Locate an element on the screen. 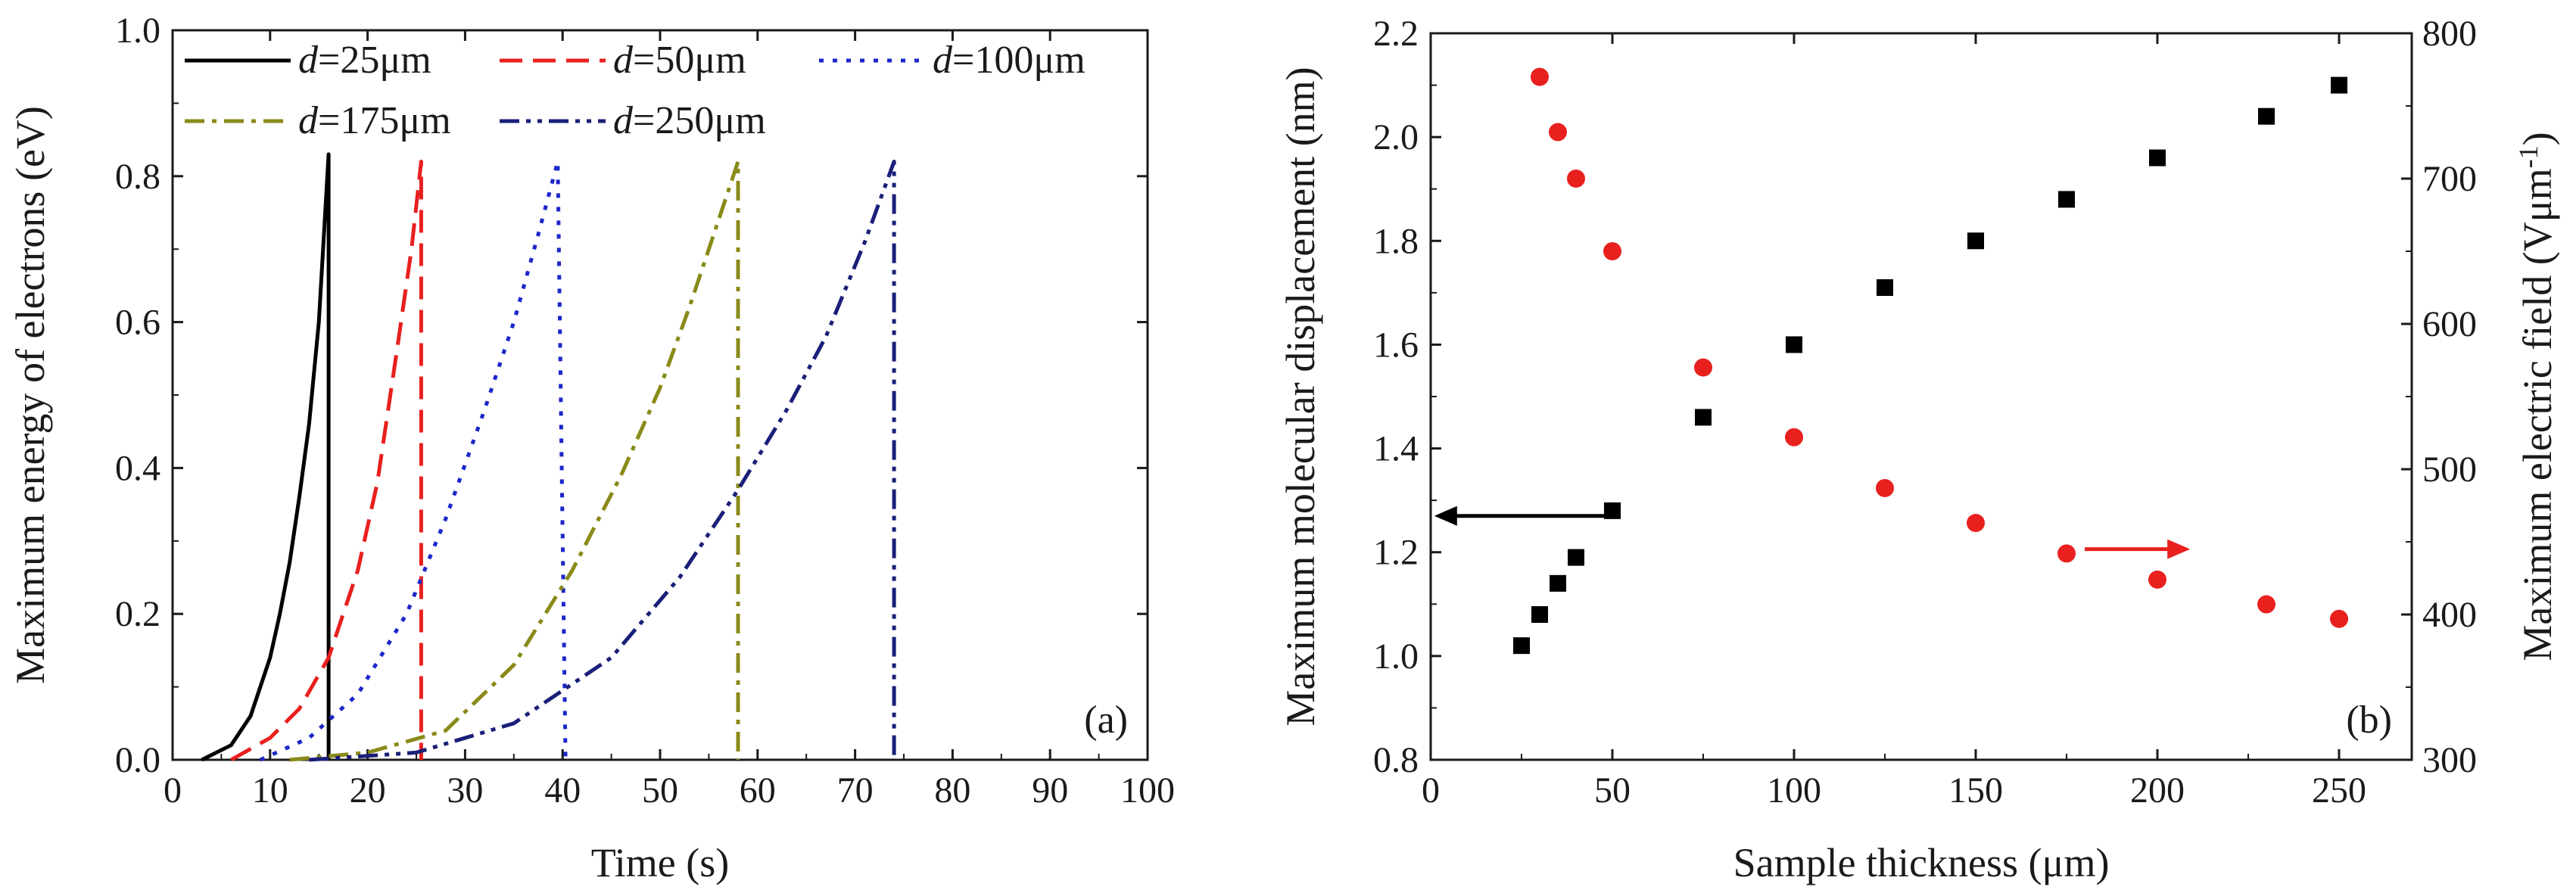 The width and height of the screenshot is (2576, 893). y-right-tick-label: 300 is located at coordinates (2449, 760).